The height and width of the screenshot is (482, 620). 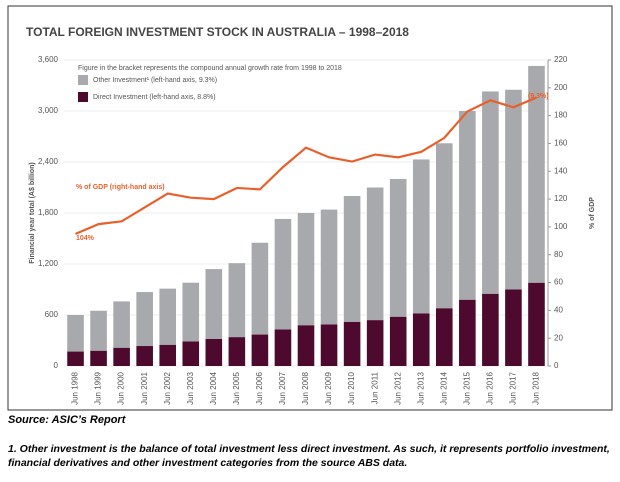 I want to click on y2-tick-label: 80, so click(x=558, y=254).